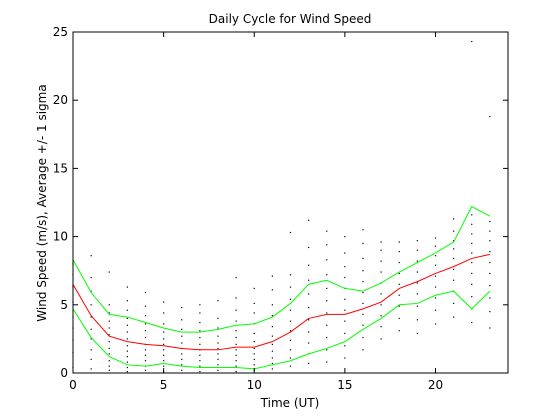  Describe the element at coordinates (281, 330) in the screenshot. I see `lower-sigma-line` at that location.